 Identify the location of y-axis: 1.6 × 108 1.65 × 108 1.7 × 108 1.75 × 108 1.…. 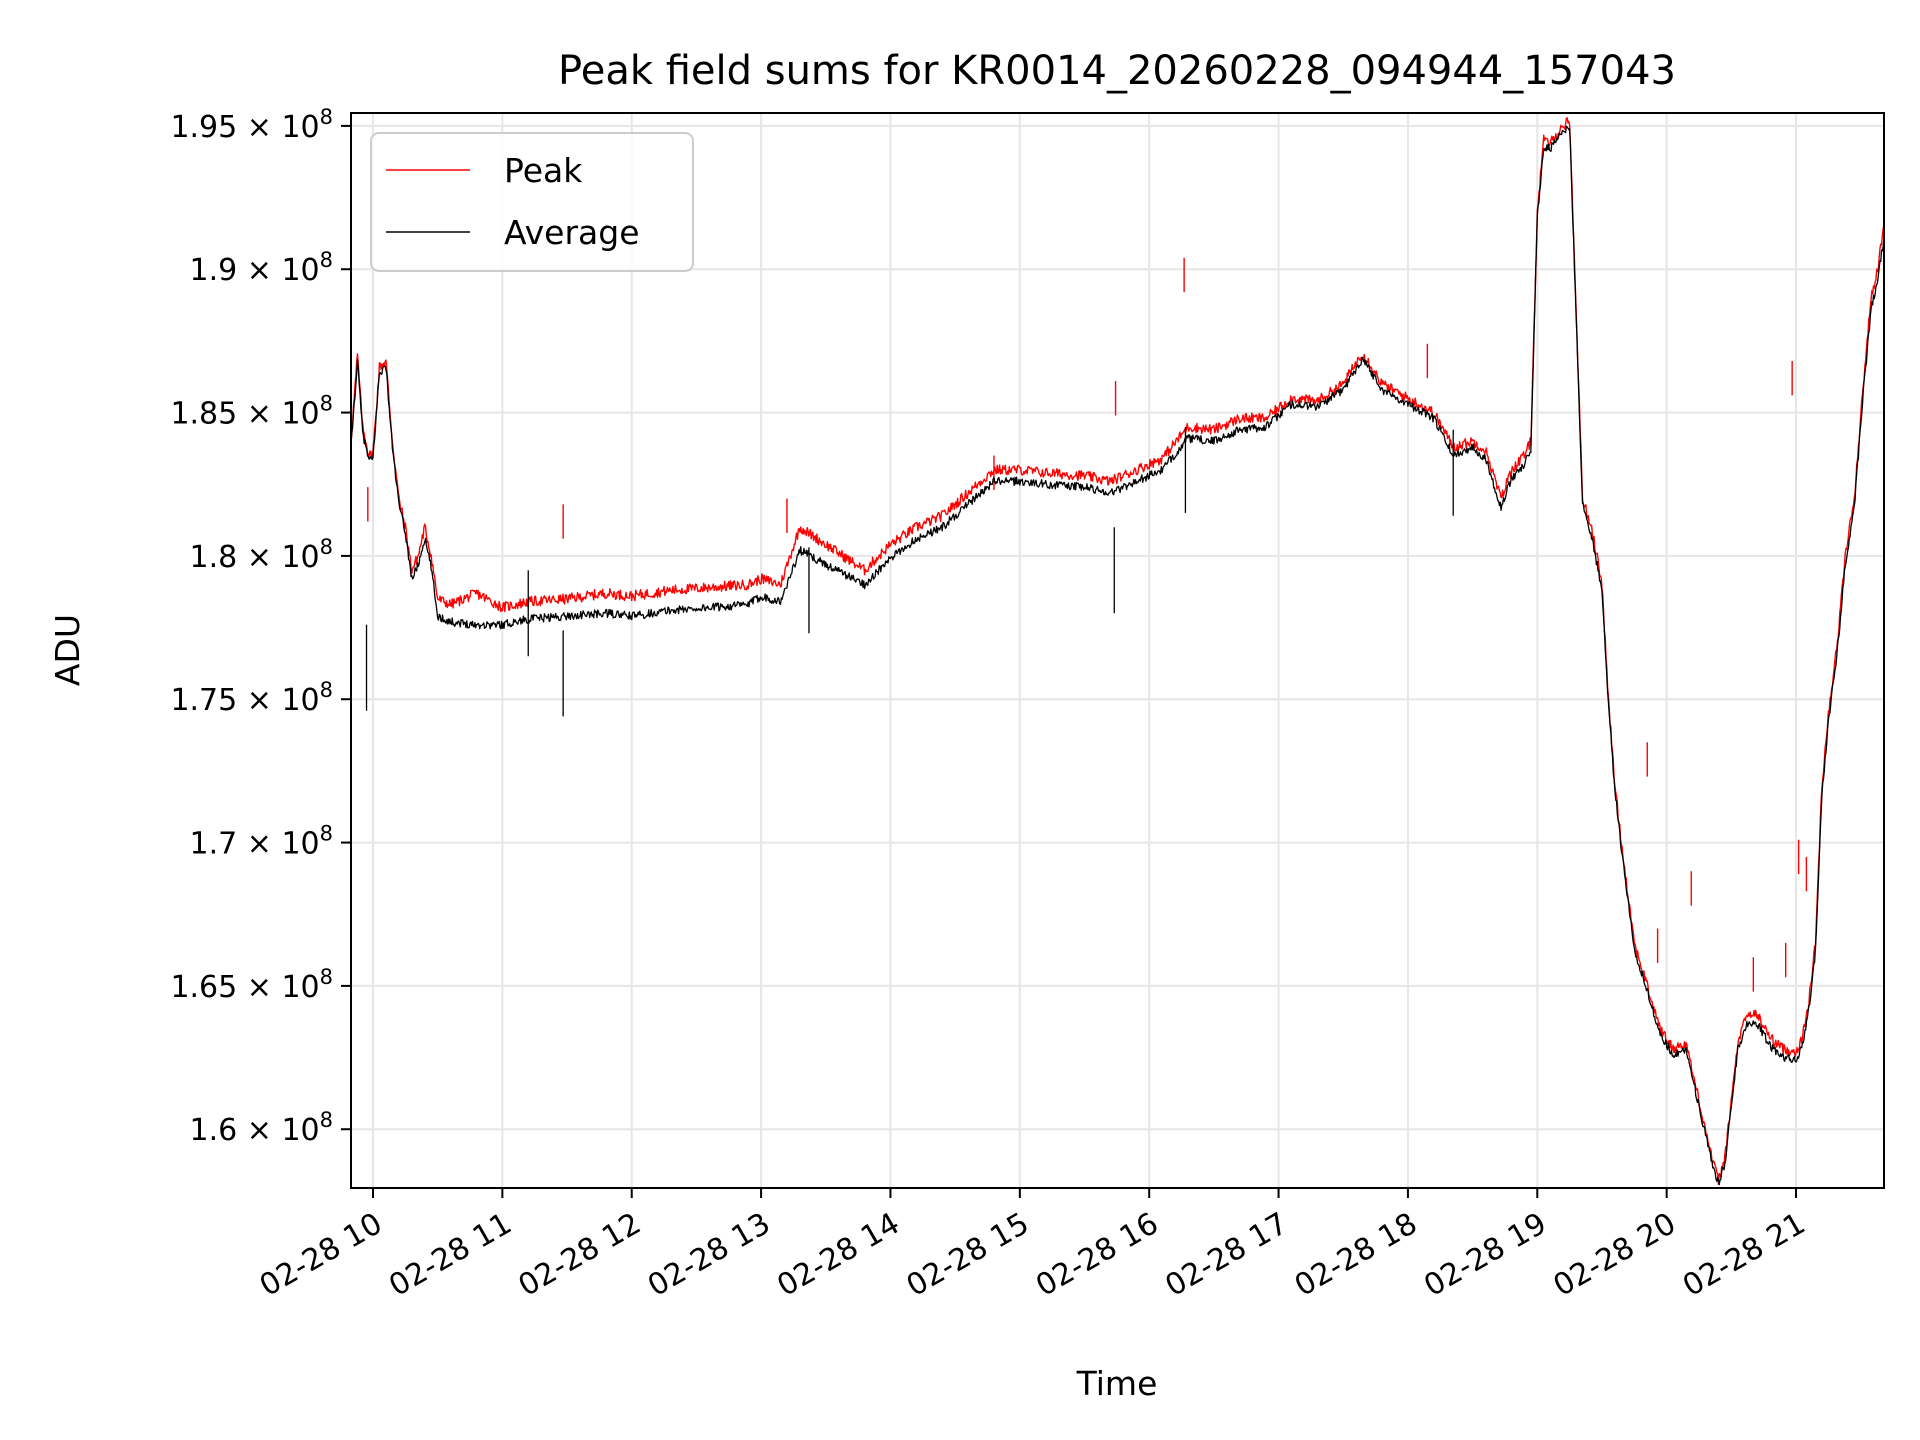
(260, 626).